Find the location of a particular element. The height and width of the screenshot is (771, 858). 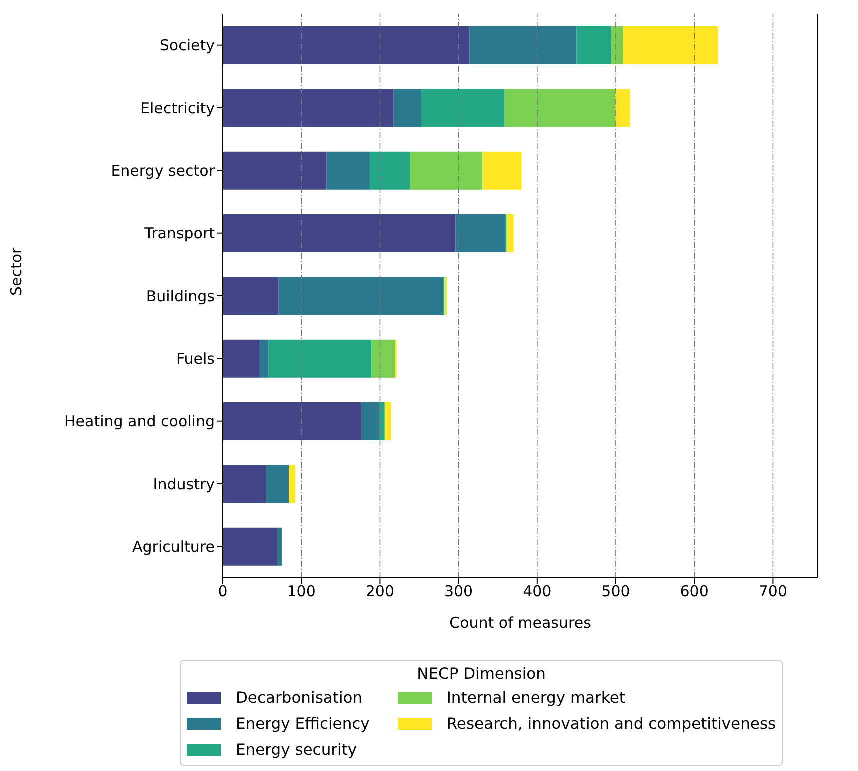

x-tick-label: 200 is located at coordinates (380, 591).